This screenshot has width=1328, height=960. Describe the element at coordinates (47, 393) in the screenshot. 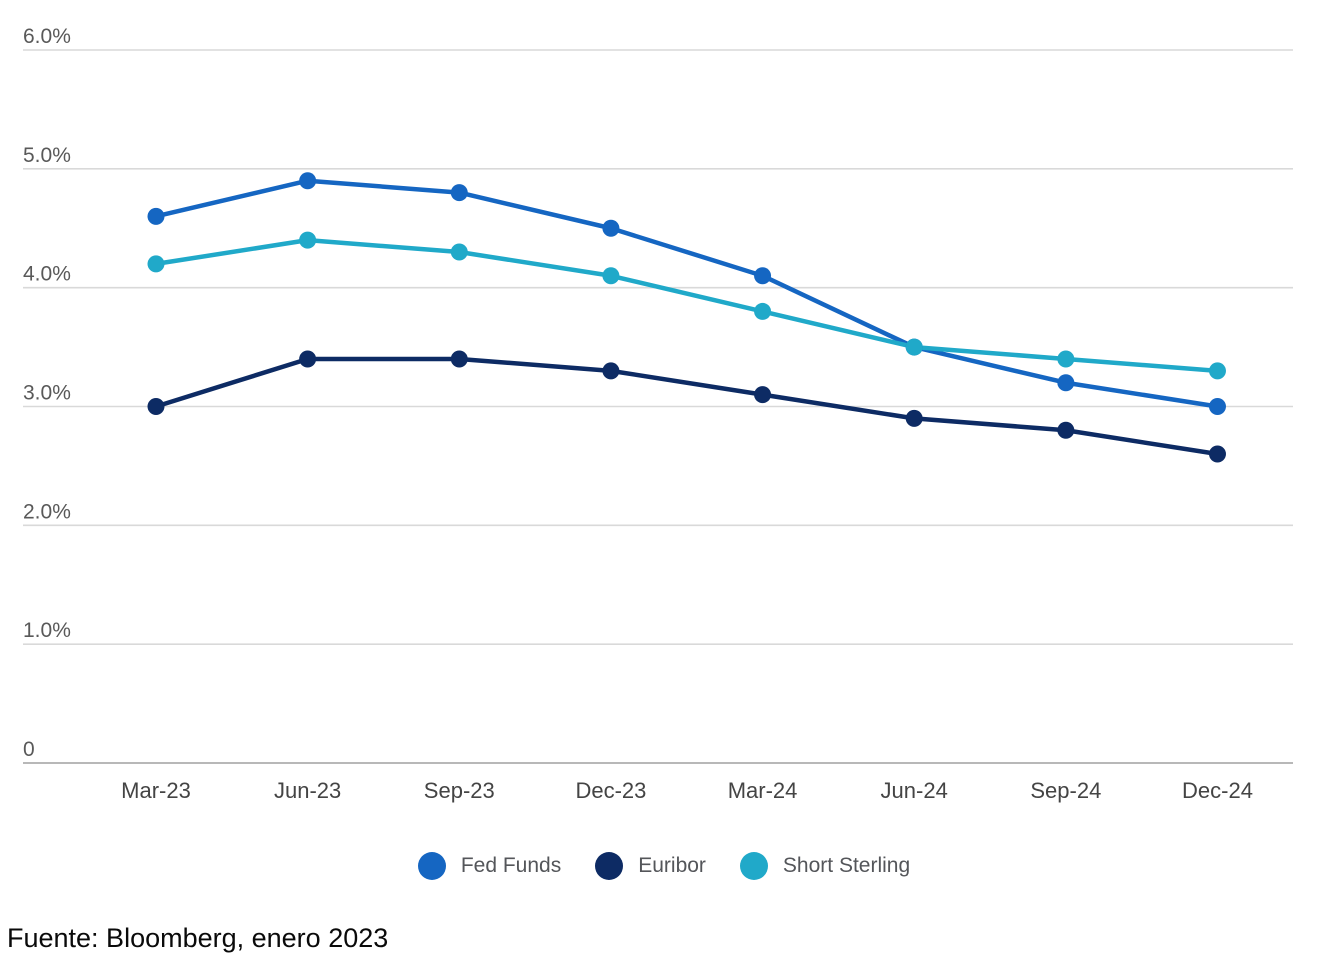

I see `y-tick-label: 3.0%` at that location.